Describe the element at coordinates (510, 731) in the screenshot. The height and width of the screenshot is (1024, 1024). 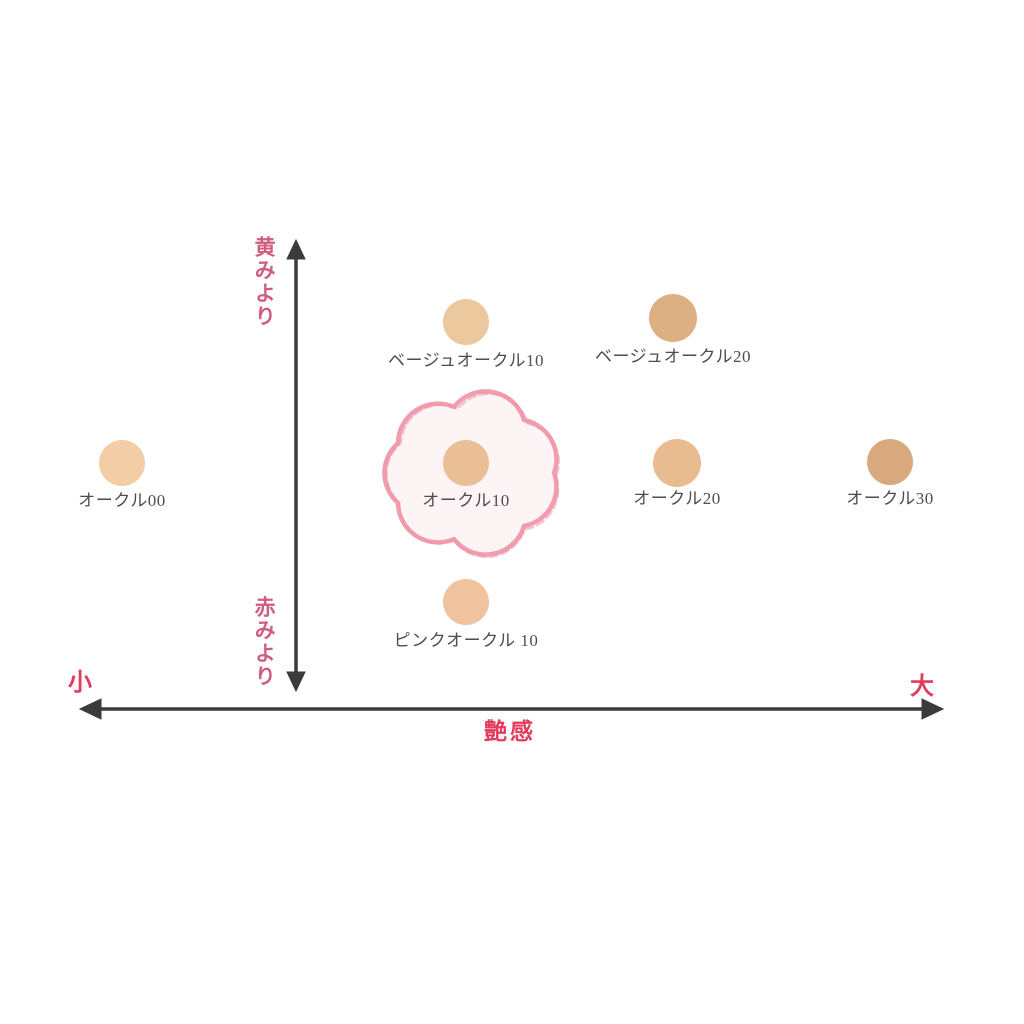
I see `x-axis-label: 艶感` at that location.